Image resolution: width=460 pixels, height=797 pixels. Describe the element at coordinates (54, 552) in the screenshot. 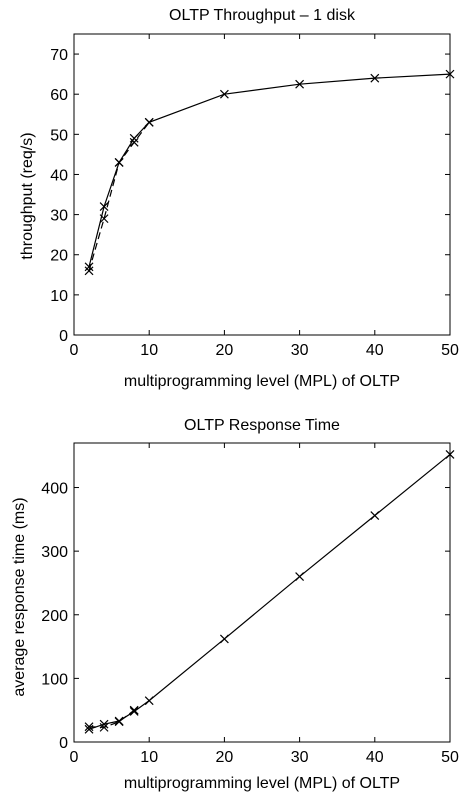

I see `response-time-y-tick-label: 300` at that location.